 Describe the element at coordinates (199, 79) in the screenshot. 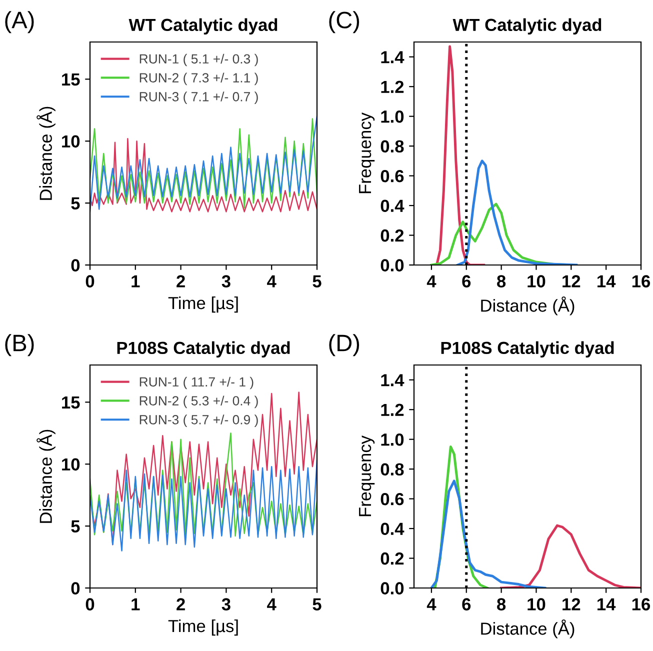

I see `legend-label: RUN-2 ( 7.3 +/- 1.1 )` at that location.